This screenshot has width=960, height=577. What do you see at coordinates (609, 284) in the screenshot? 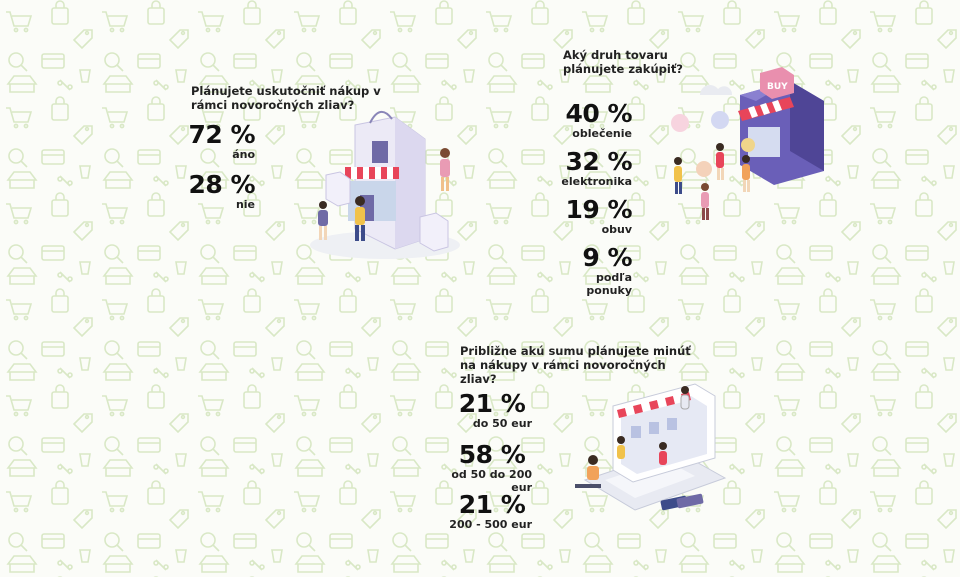
I see `answer-label: podľa ponuky` at bounding box center [609, 284].